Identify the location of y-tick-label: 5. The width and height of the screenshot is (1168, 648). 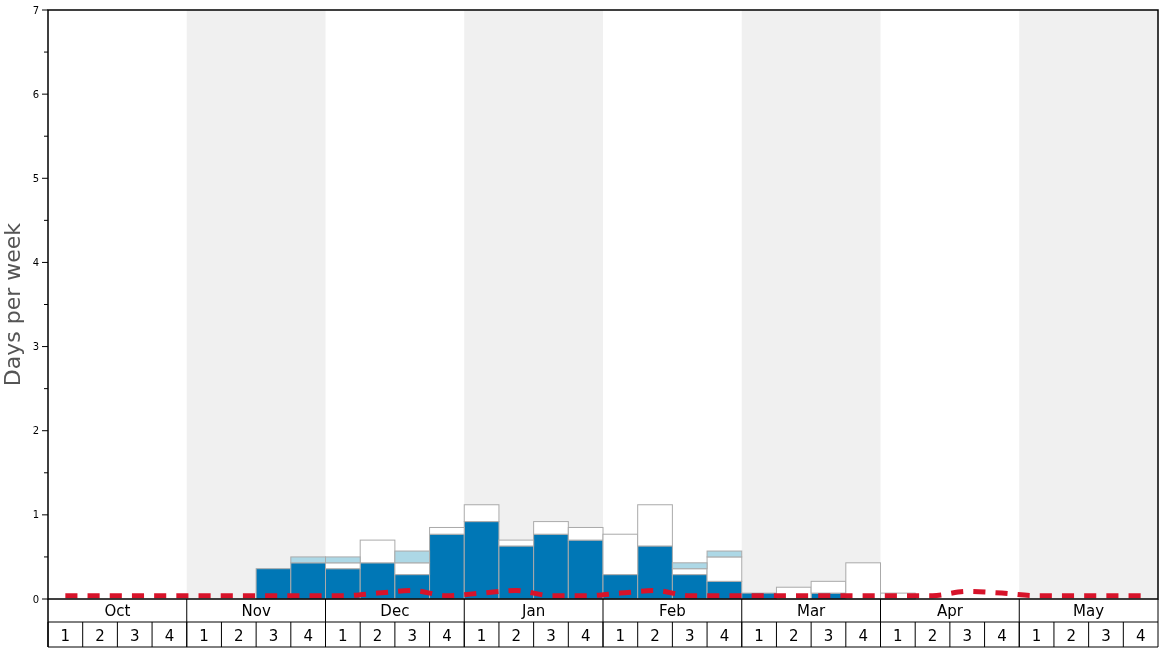
(35, 178).